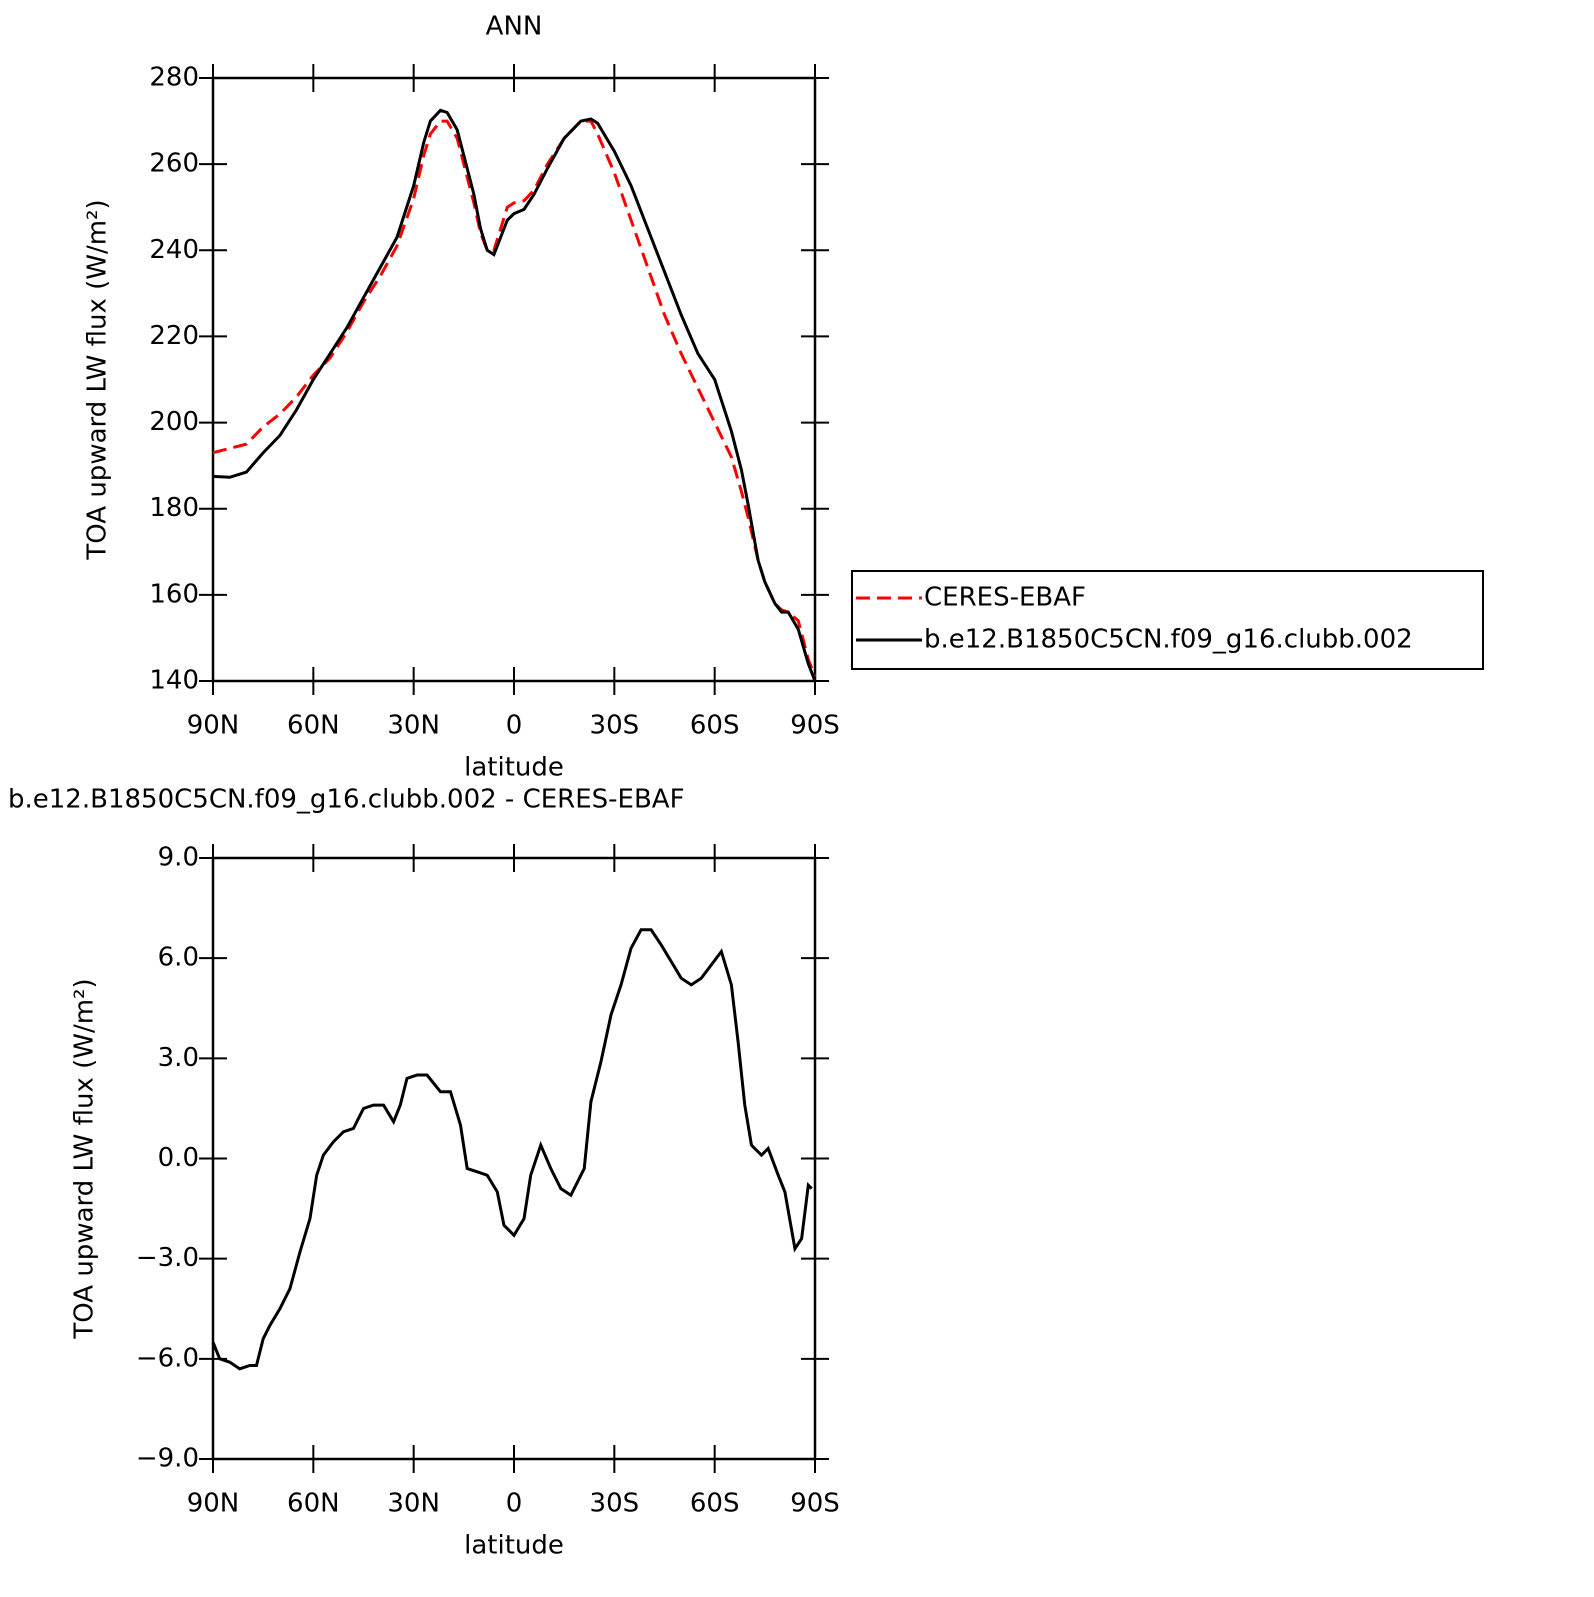 Image resolution: width=1594 pixels, height=1597 pixels. Describe the element at coordinates (178, 958) in the screenshot. I see `y-tick-label: 6.0` at that location.